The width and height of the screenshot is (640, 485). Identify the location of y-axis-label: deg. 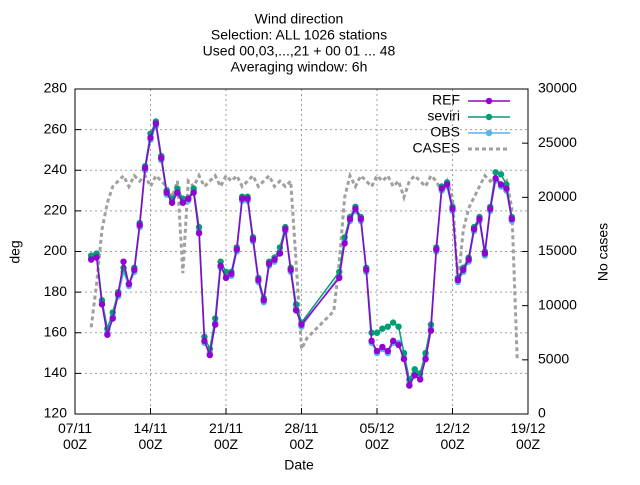
(15, 251).